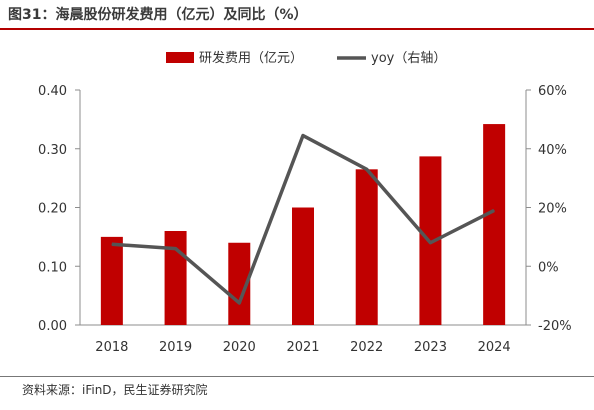 This screenshot has width=594, height=410. What do you see at coordinates (239, 283) in the screenshot?
I see `bar-2020` at bounding box center [239, 283].